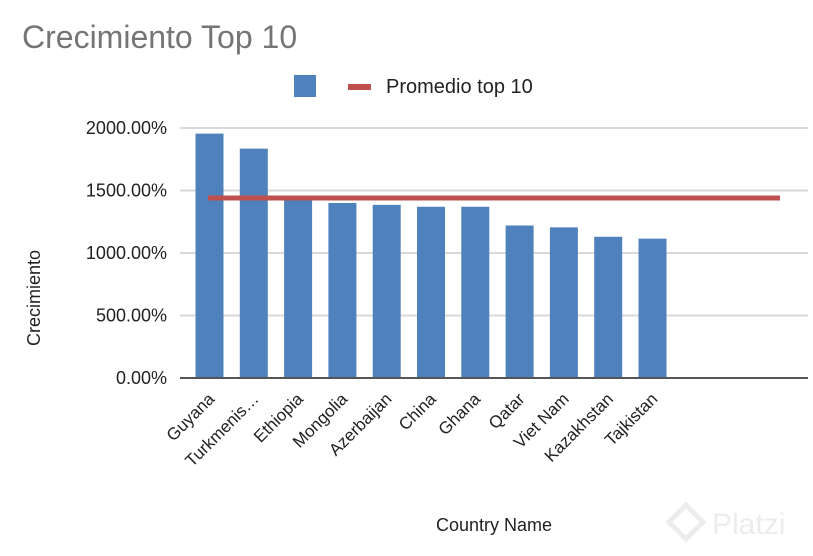 The height and width of the screenshot is (556, 813). Describe the element at coordinates (460, 414) in the screenshot. I see `category-label: Ghana` at that location.